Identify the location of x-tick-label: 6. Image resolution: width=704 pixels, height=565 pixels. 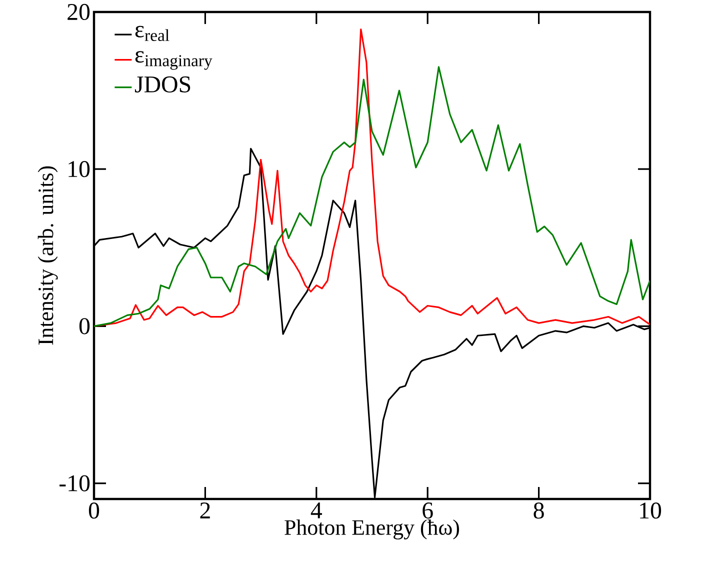
(427, 510).